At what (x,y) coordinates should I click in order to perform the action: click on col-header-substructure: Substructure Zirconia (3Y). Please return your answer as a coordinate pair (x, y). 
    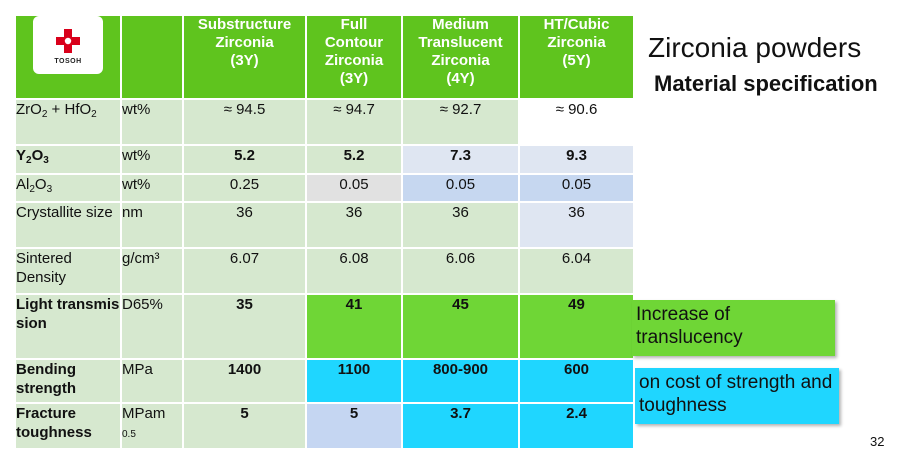
    Looking at the image, I should click on (244, 57).